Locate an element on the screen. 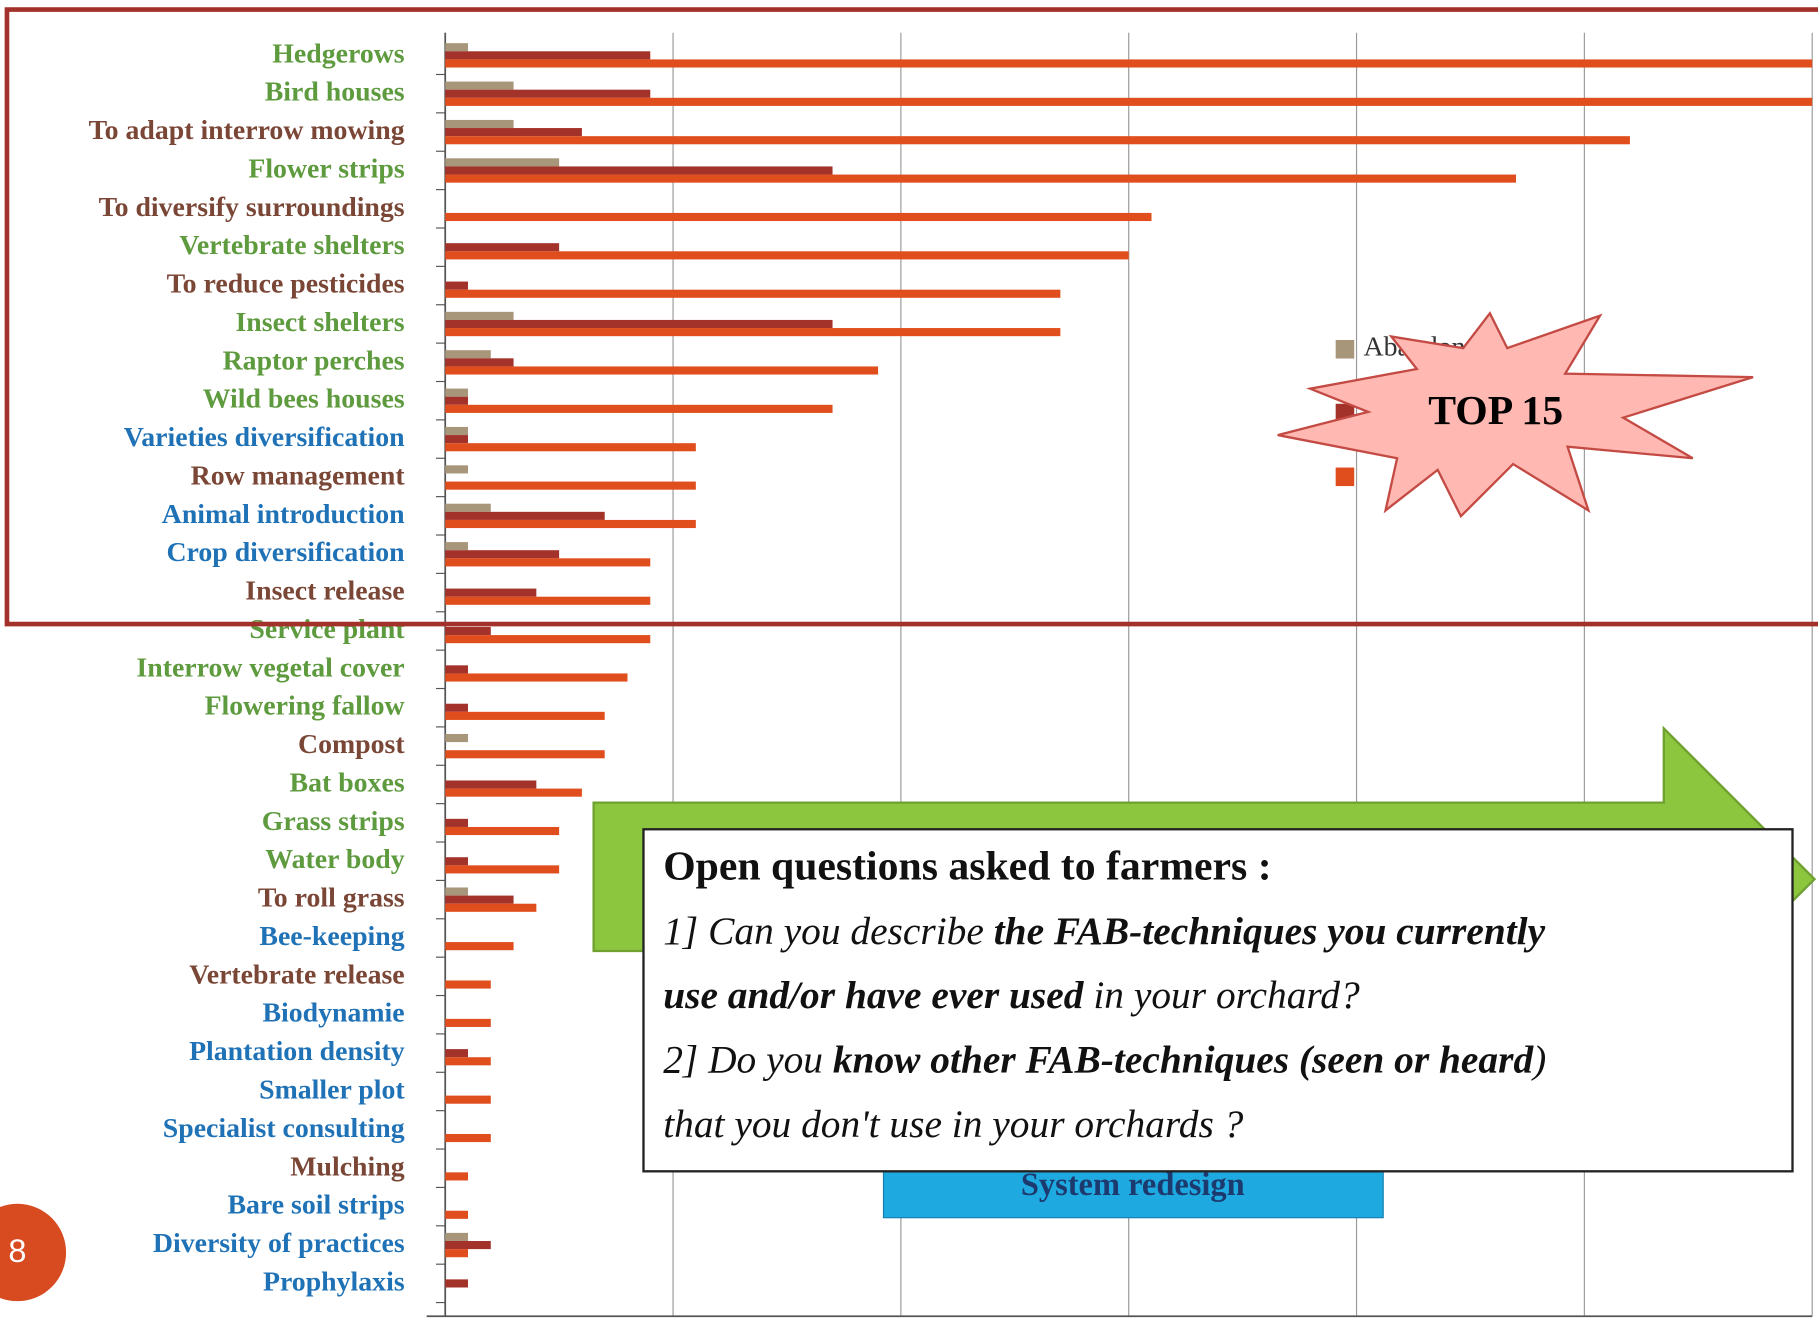  category-label: Insect shelters is located at coordinates (319, 322).